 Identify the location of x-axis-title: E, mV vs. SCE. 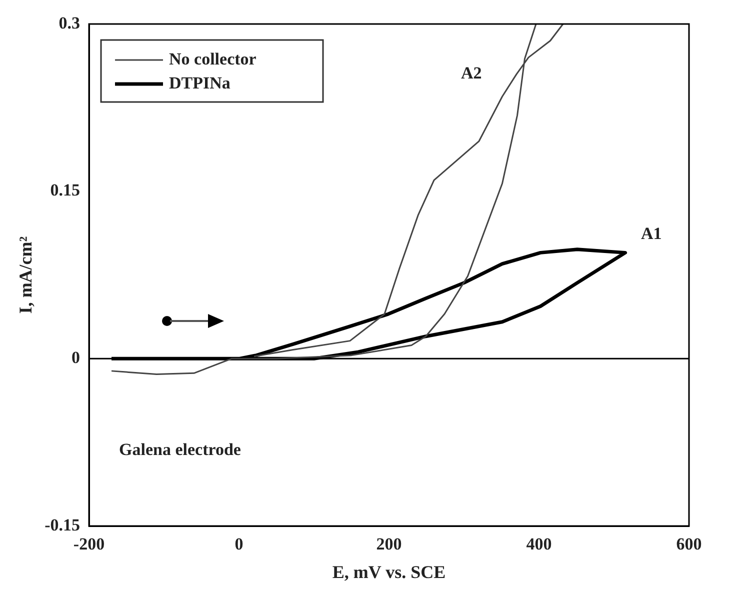
(389, 572).